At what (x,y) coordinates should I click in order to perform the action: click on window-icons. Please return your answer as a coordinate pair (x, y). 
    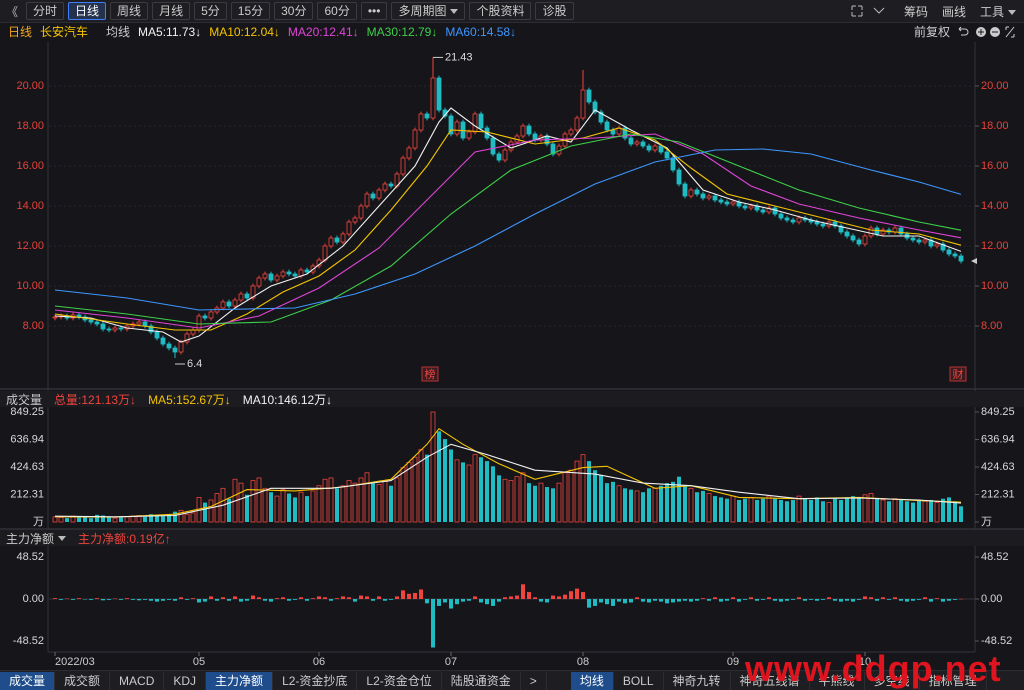
    Looking at the image, I should click on (868, 11).